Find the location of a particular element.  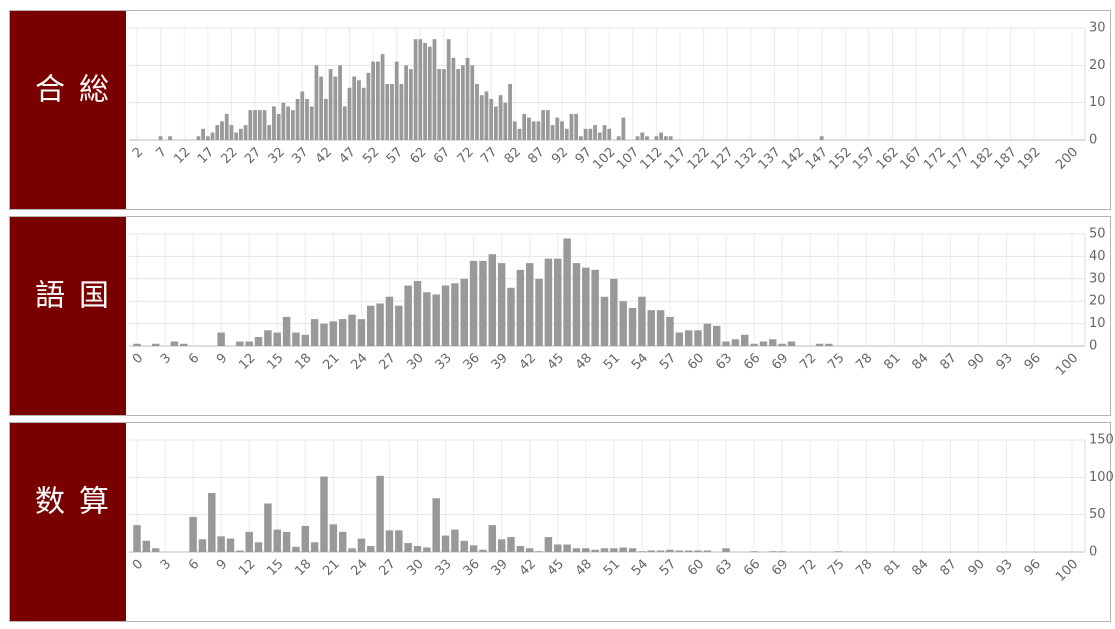

x-tick-label: 84 is located at coordinates (920, 568).